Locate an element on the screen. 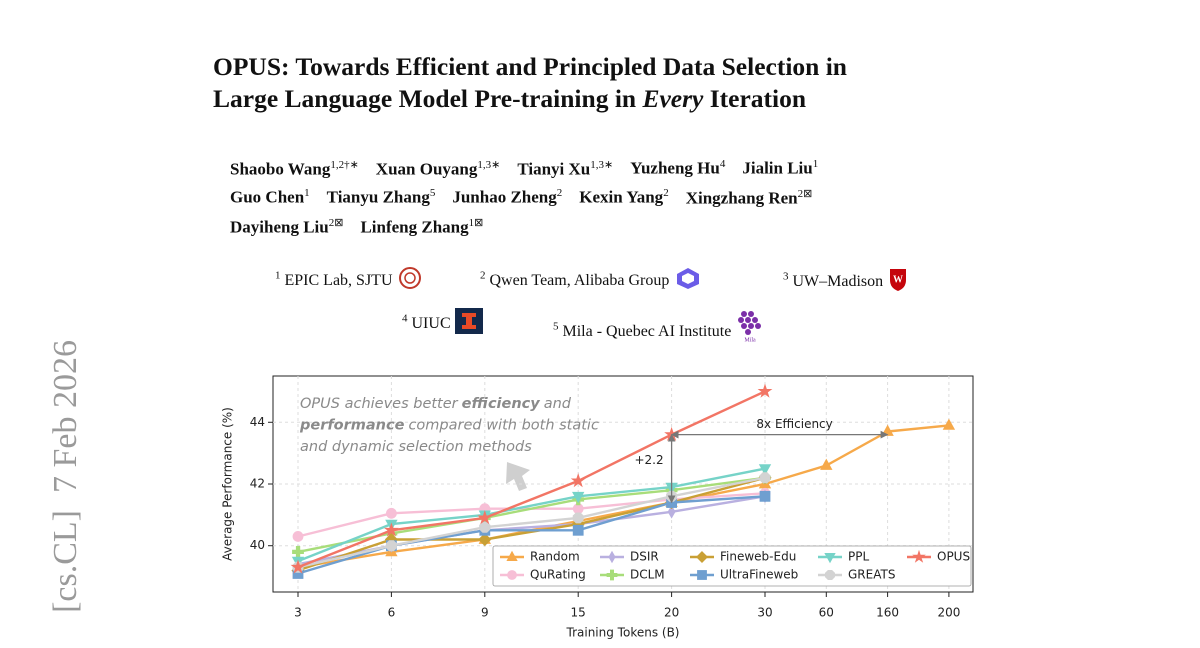 The height and width of the screenshot is (648, 1200). aff-sup: 1 is located at coordinates (278, 275).